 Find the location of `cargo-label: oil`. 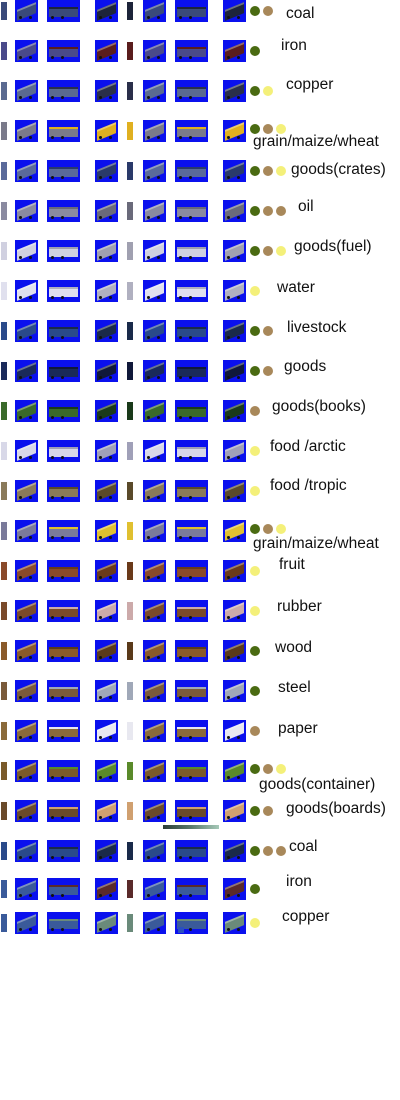

cargo-label: oil is located at coordinates (306, 206).